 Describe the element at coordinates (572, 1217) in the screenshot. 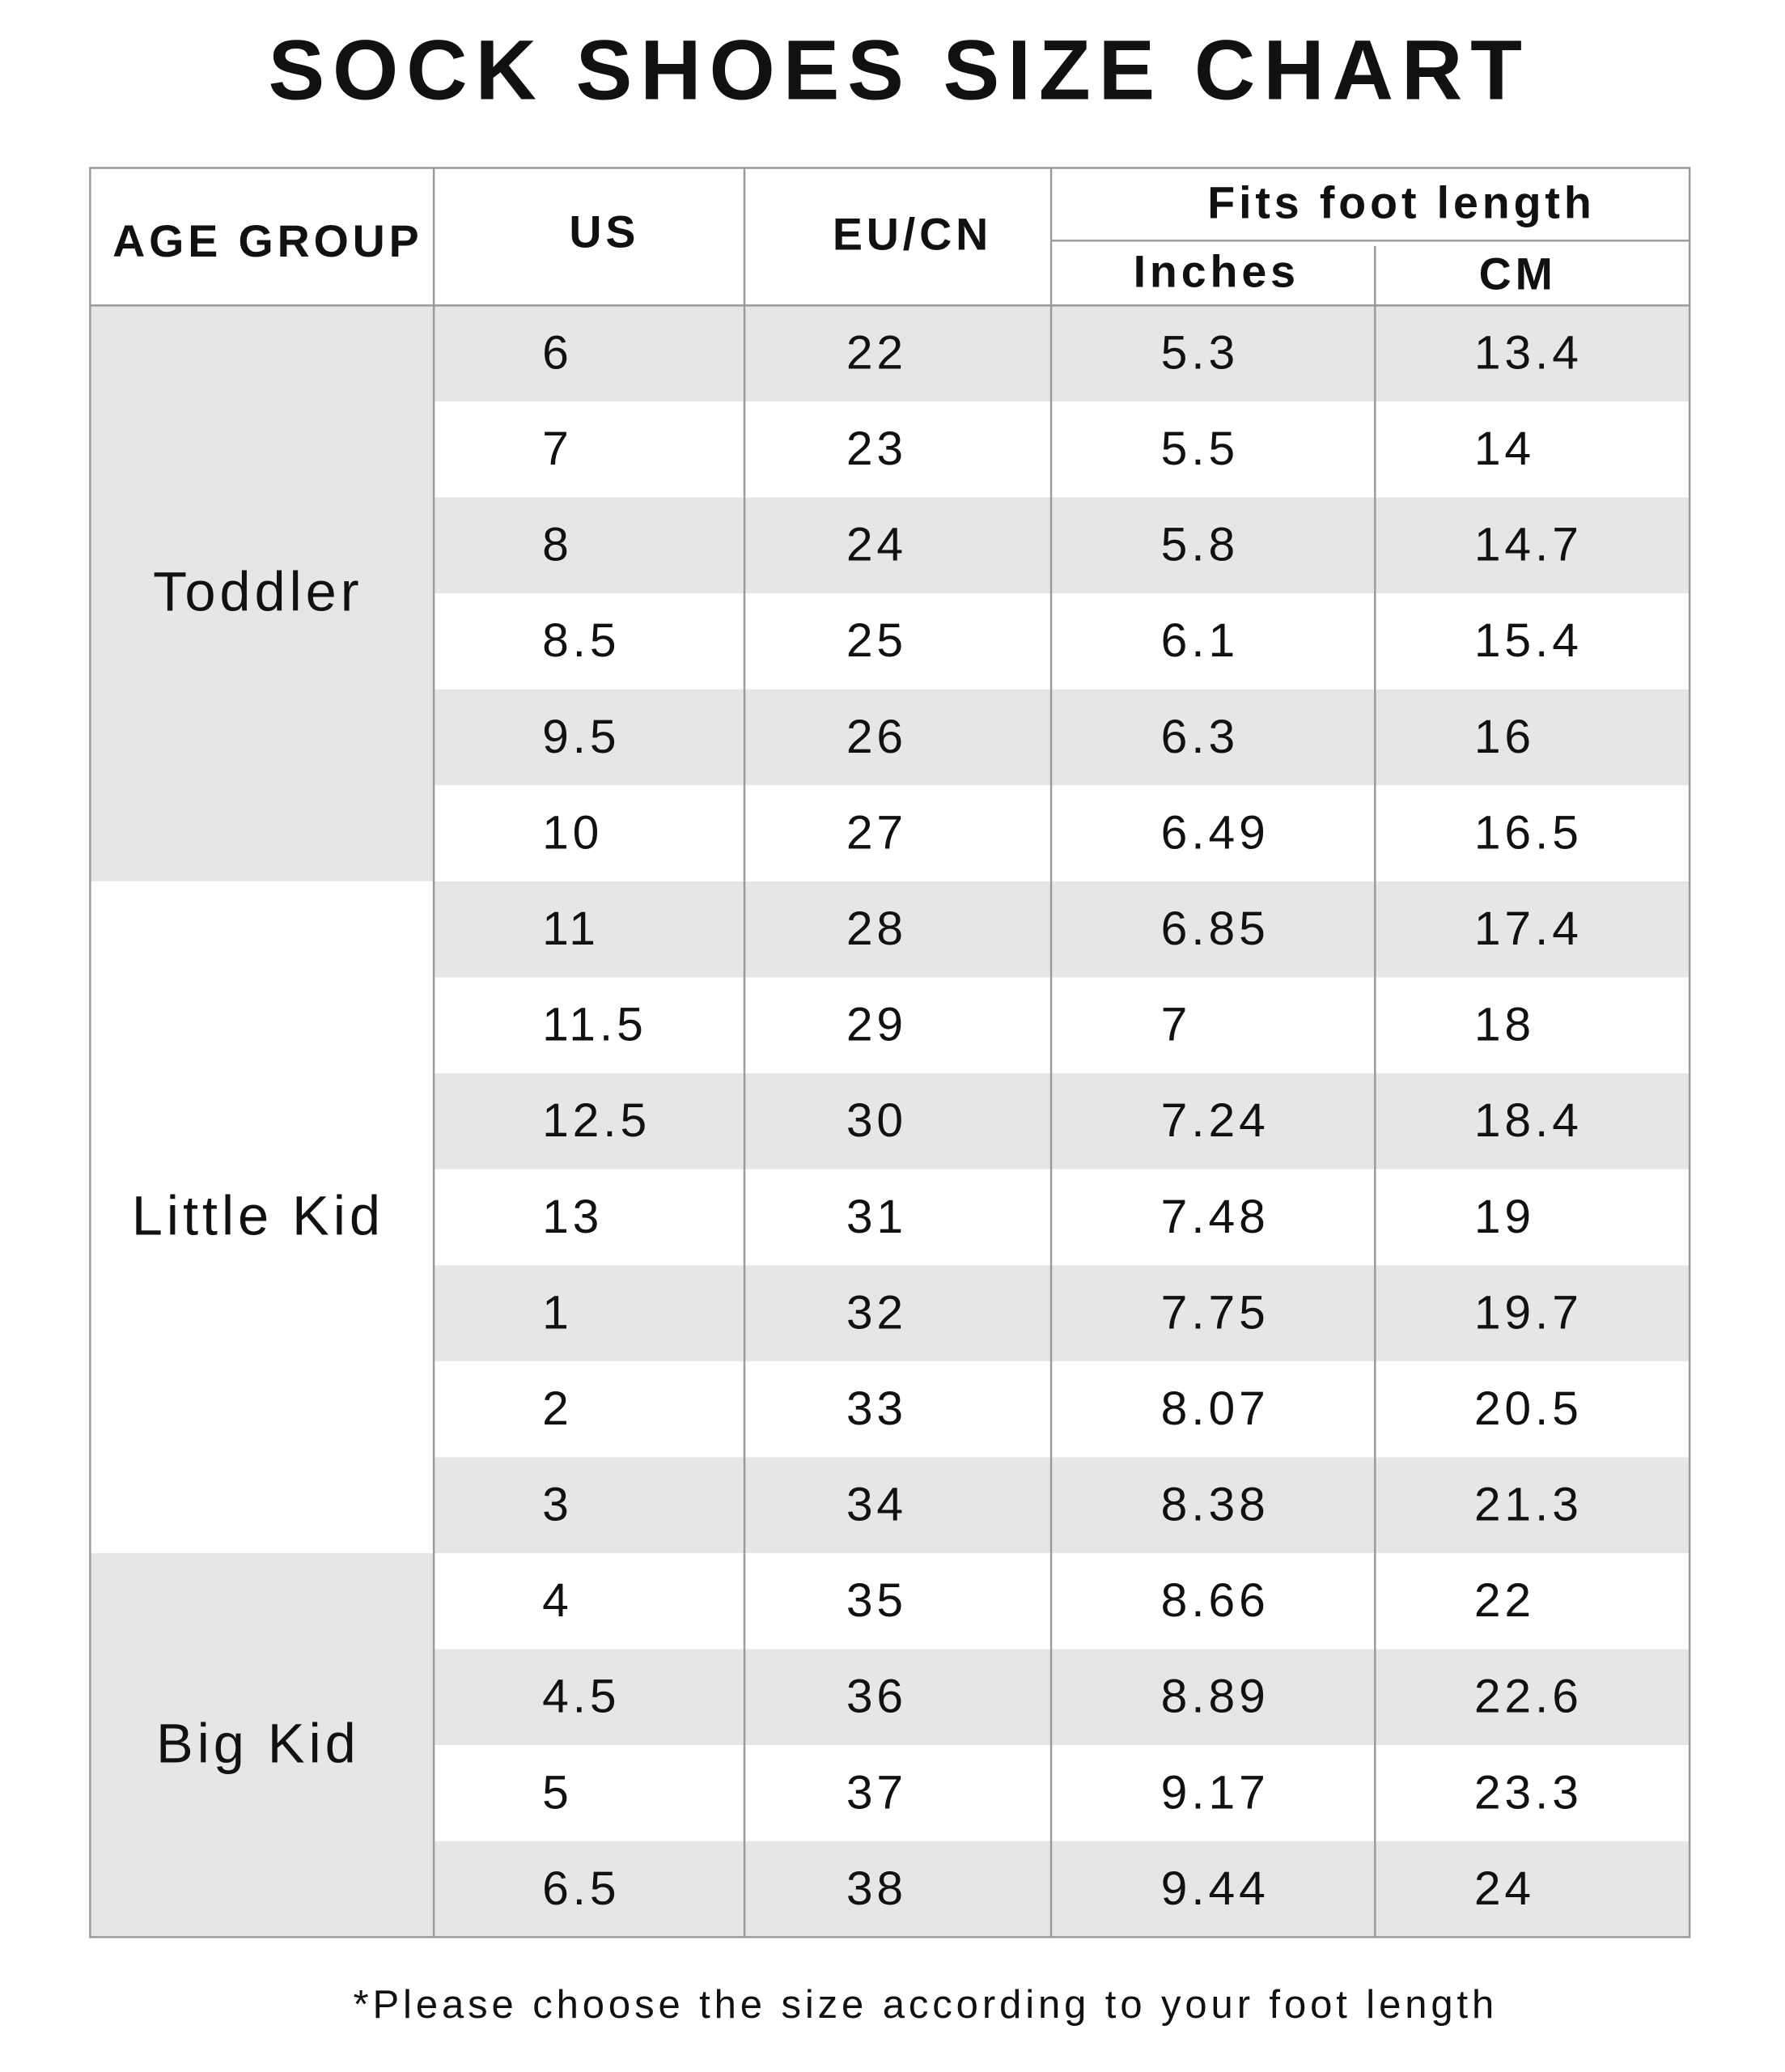

I see `cell-text: 13` at that location.